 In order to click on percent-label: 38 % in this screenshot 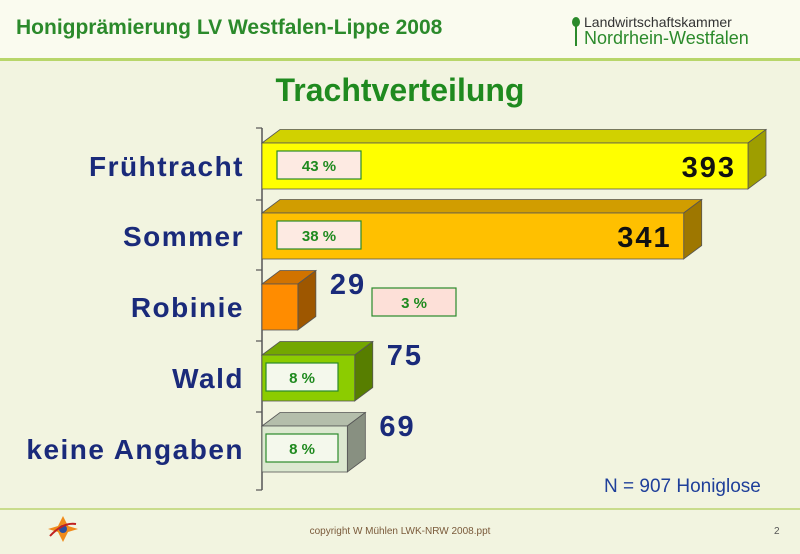, I will do `click(319, 236)`.